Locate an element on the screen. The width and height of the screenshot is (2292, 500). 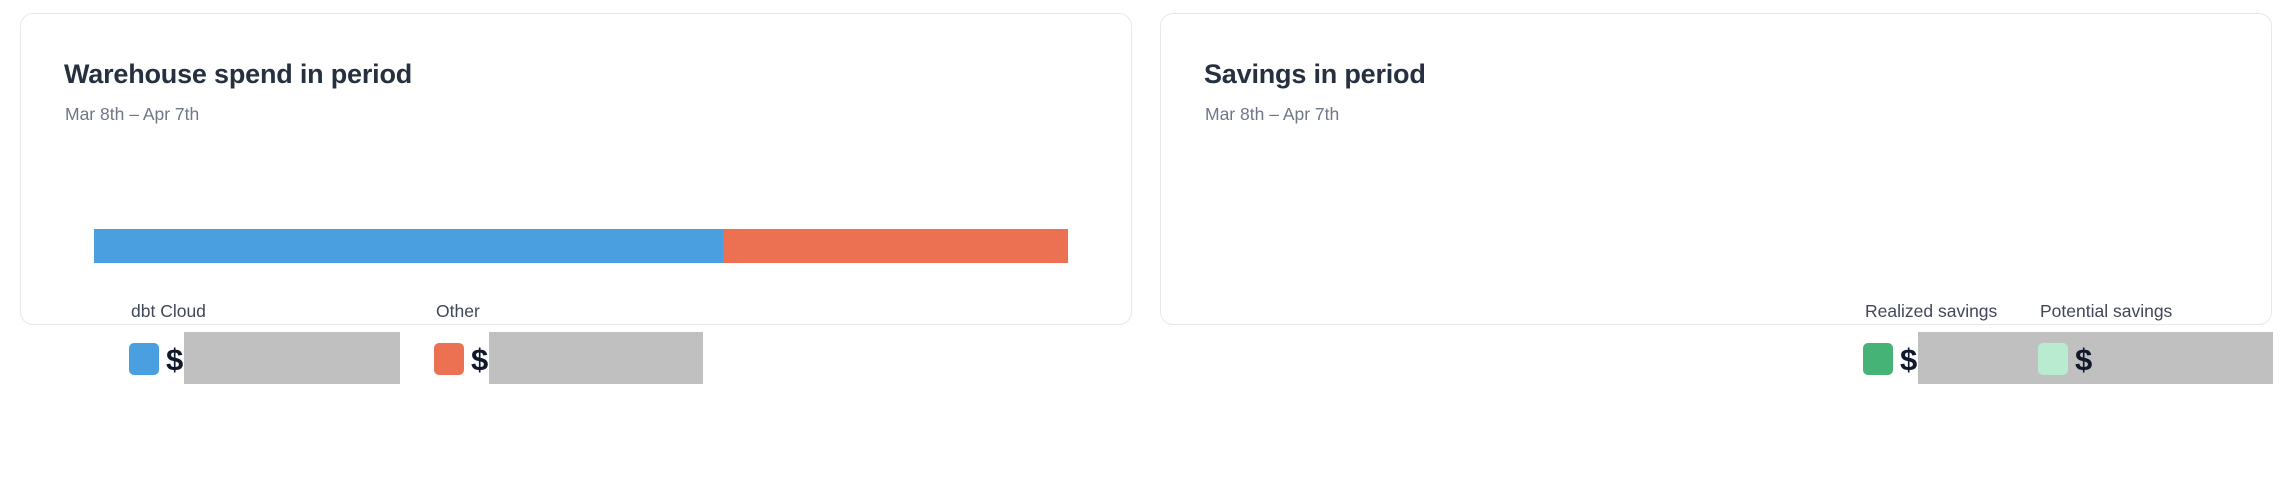
legend-item-realized-savings: Realized savings $ is located at coordinates (1981, 342).